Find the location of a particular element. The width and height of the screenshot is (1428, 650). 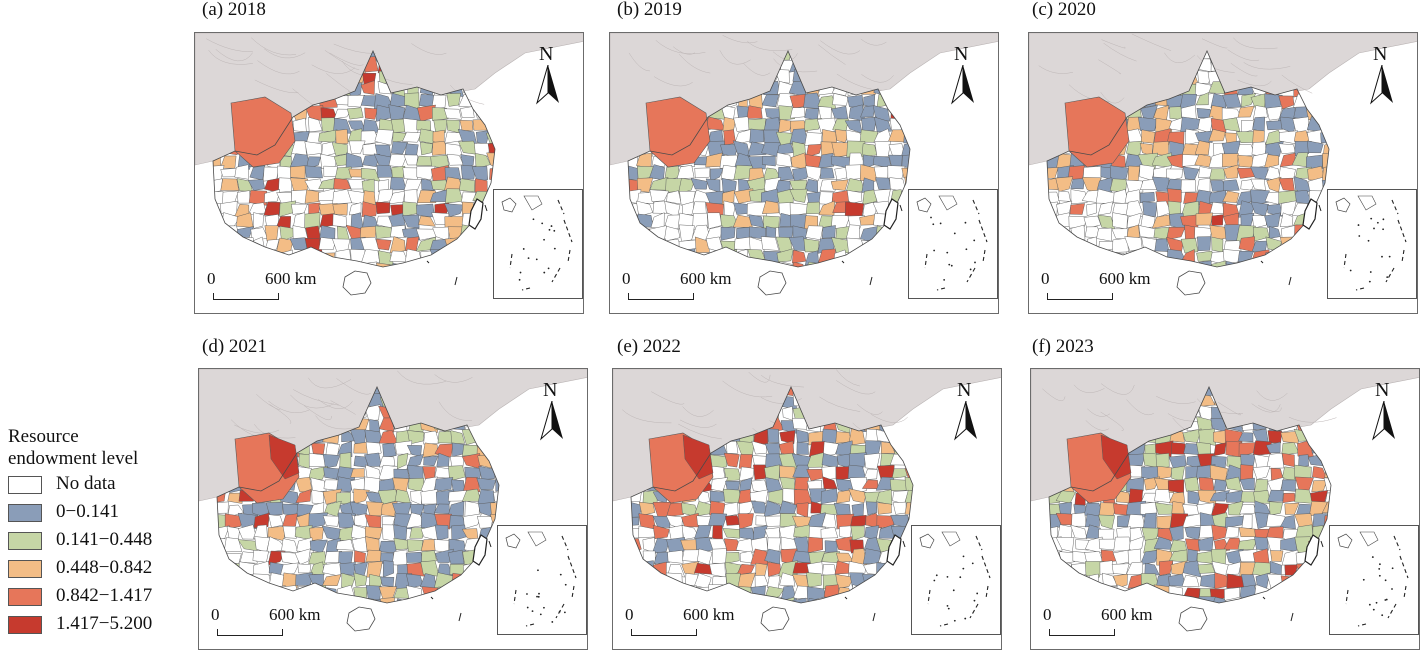

legend-label: 0.141−0.448 is located at coordinates (104, 539).